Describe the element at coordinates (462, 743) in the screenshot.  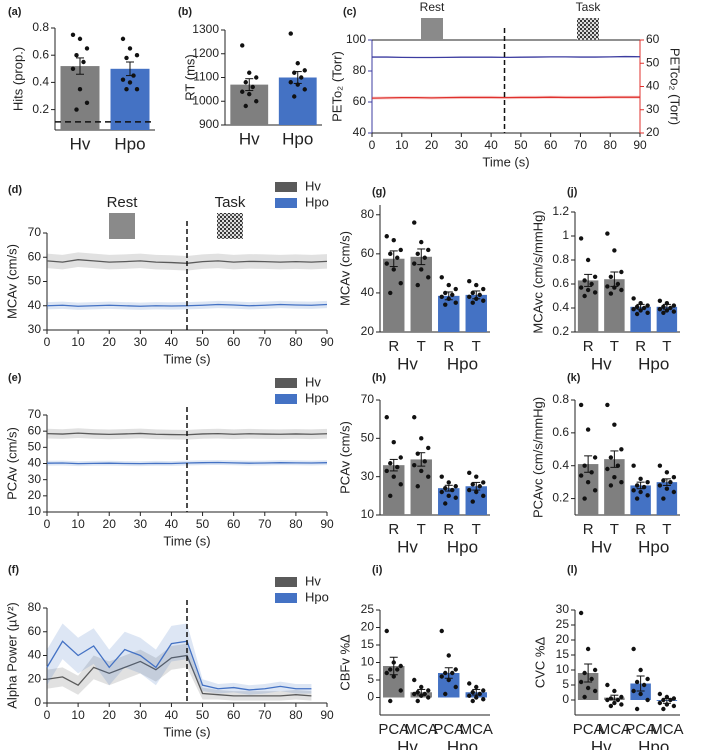
I see `group-label: Hpo` at that location.